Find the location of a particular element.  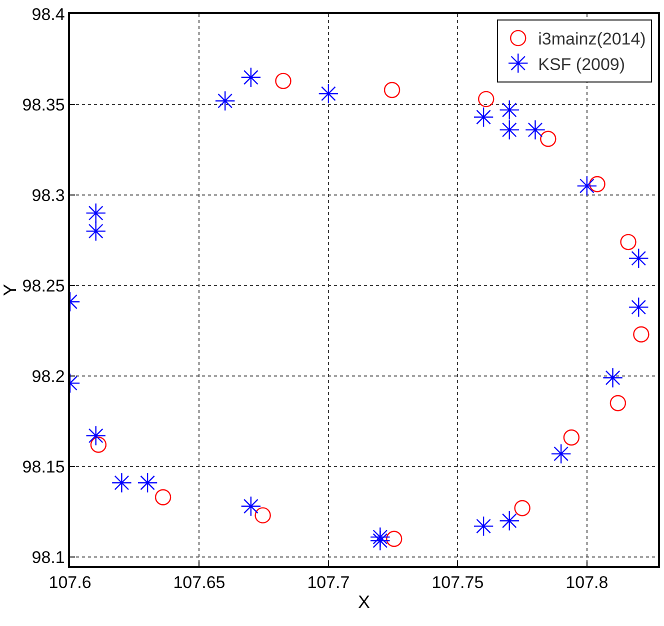

x-tick-label: 107.7 is located at coordinates (328, 582).